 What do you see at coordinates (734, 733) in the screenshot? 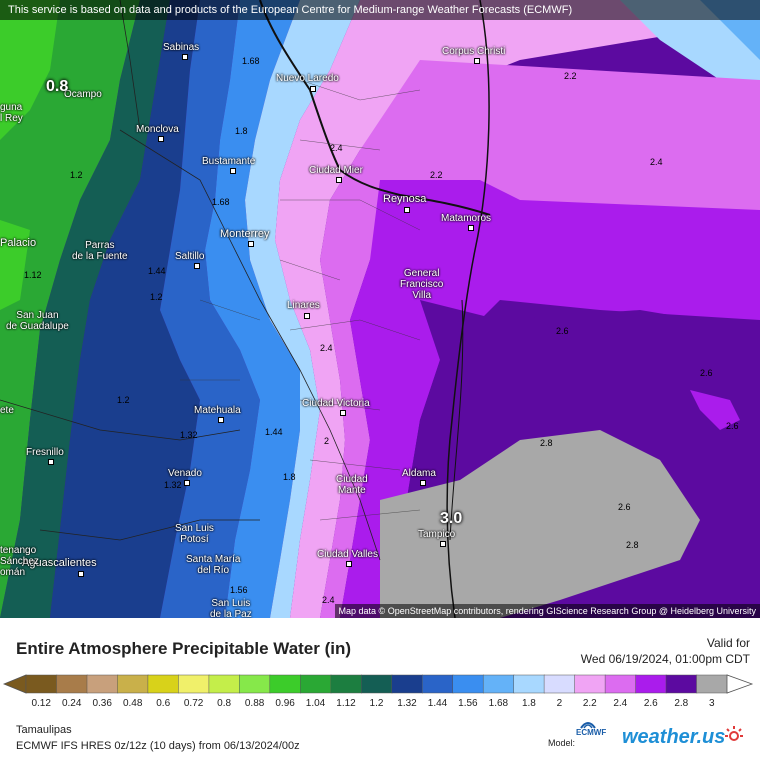
I see `sun-icon` at bounding box center [734, 733].